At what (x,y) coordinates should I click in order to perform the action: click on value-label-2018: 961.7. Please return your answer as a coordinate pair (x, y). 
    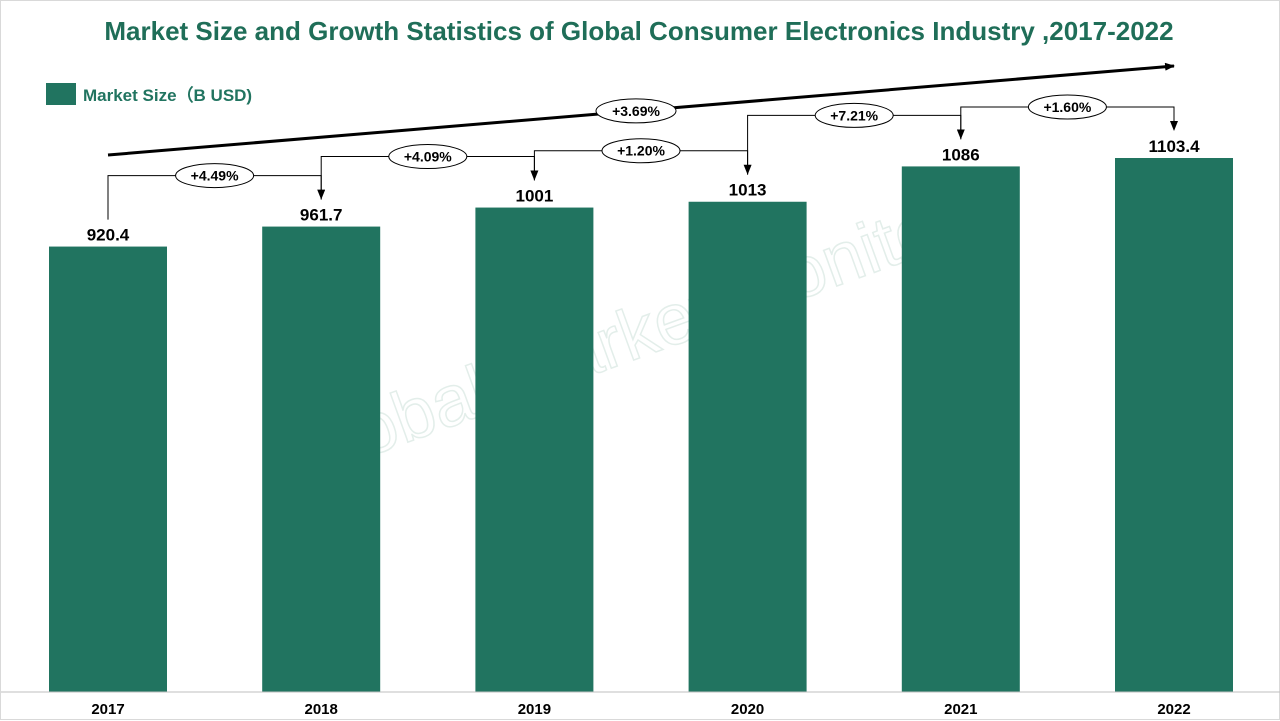
    Looking at the image, I should click on (321, 215).